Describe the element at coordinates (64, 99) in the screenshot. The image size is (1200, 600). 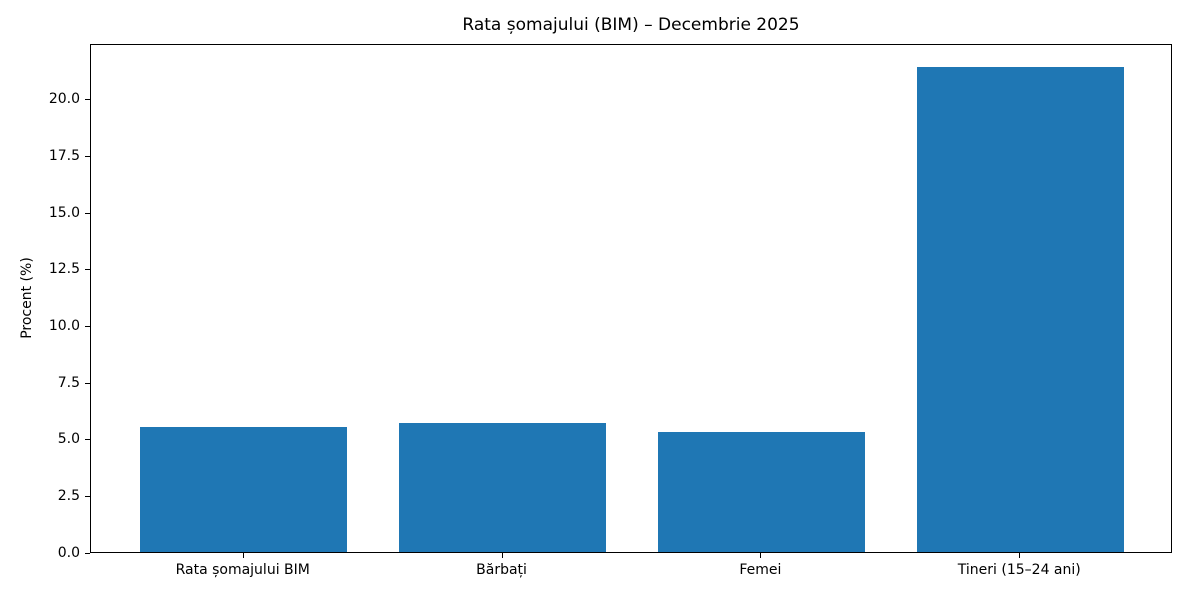
I see `y-tick-label: 20.0` at that location.